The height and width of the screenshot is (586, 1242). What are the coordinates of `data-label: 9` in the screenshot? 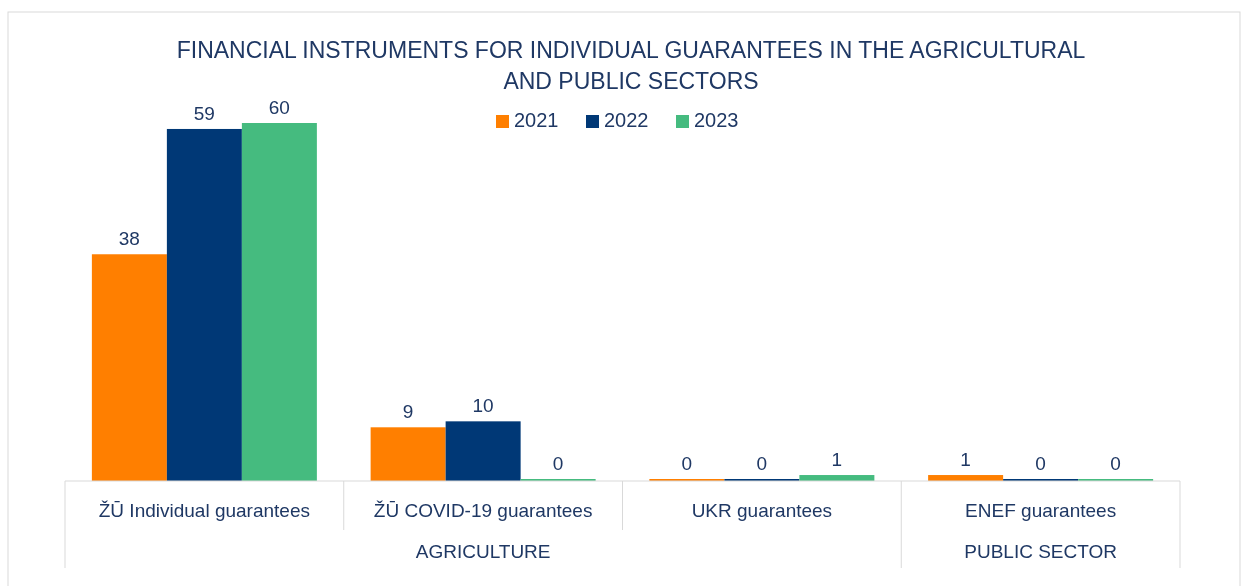 It's located at (408, 412).